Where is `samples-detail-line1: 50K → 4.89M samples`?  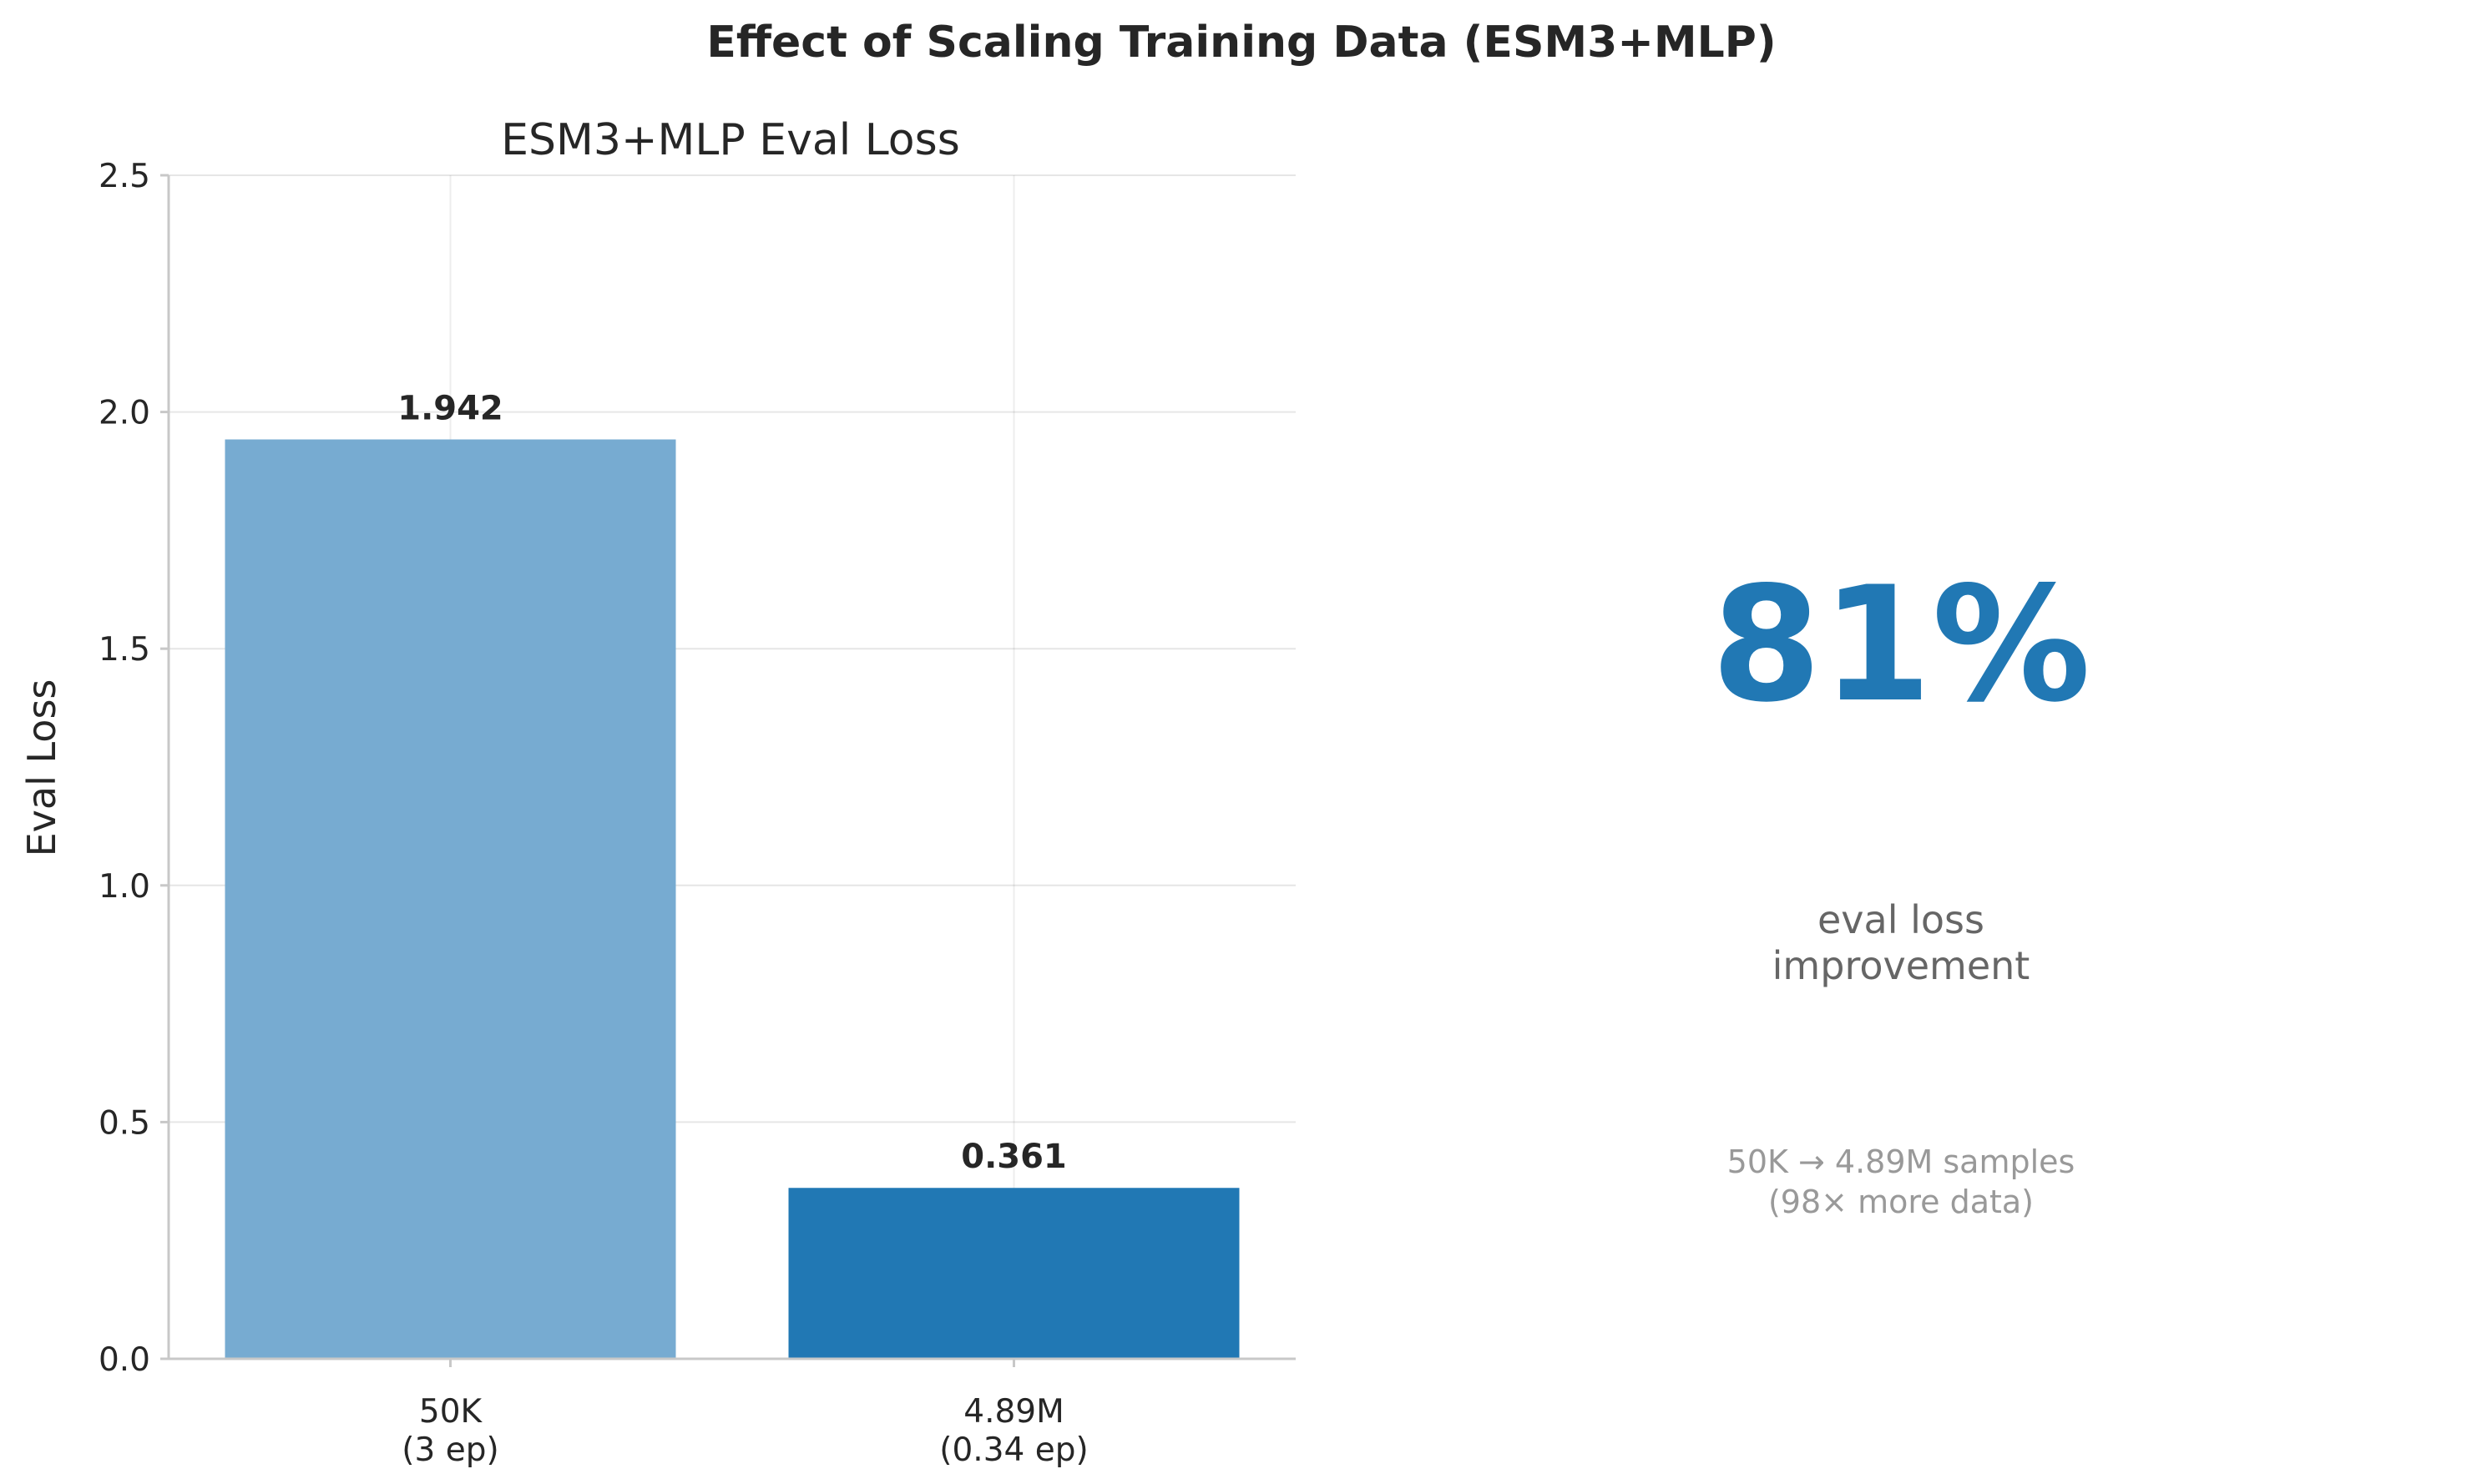 samples-detail-line1: 50K → 4.89M samples is located at coordinates (1901, 1161).